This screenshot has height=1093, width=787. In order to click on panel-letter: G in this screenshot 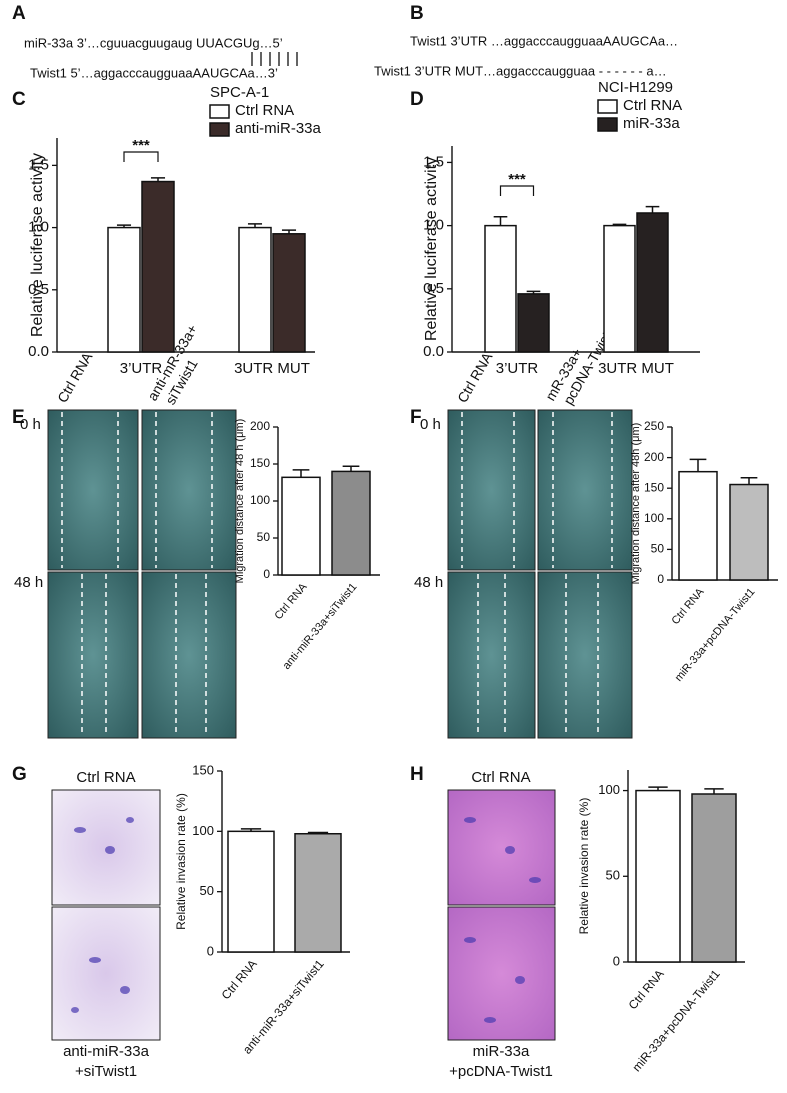, I will do `click(19, 774)`.